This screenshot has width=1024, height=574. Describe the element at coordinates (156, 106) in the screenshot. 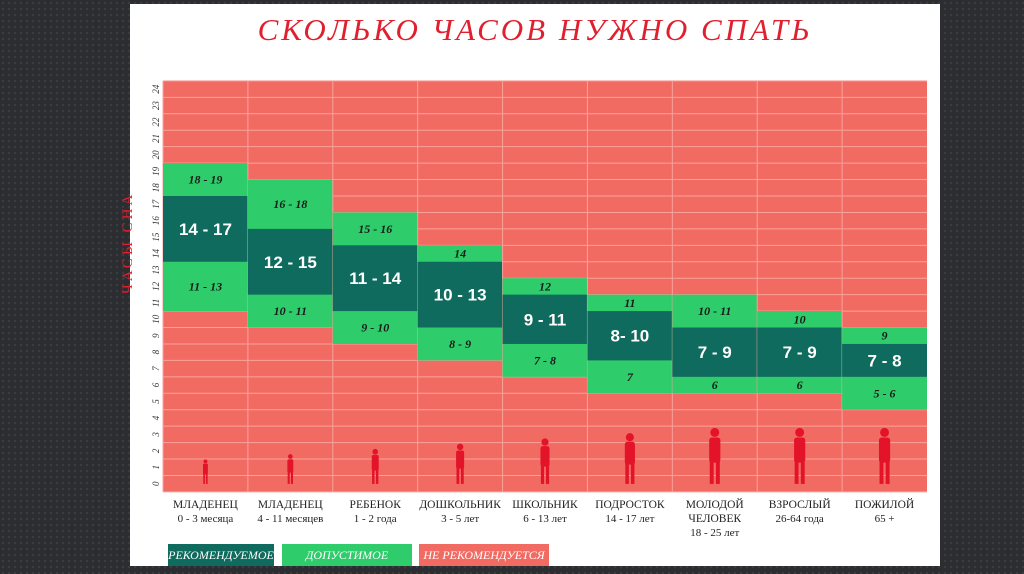

I see `y-tick-label: 23` at that location.